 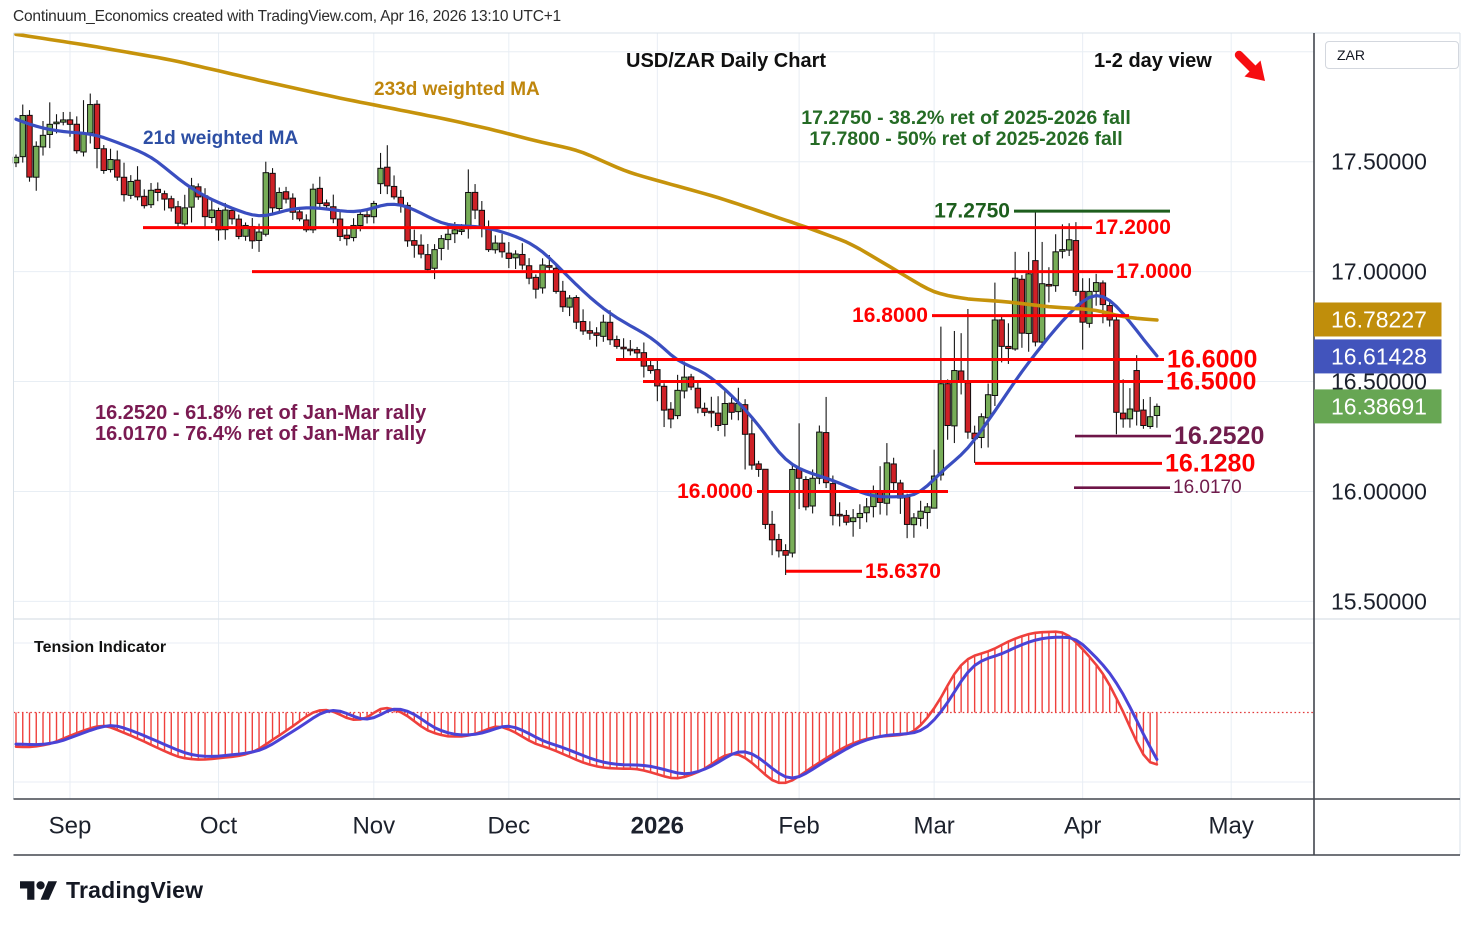 I want to click on level-label-16.0000: 16.0000, so click(x=715, y=491).